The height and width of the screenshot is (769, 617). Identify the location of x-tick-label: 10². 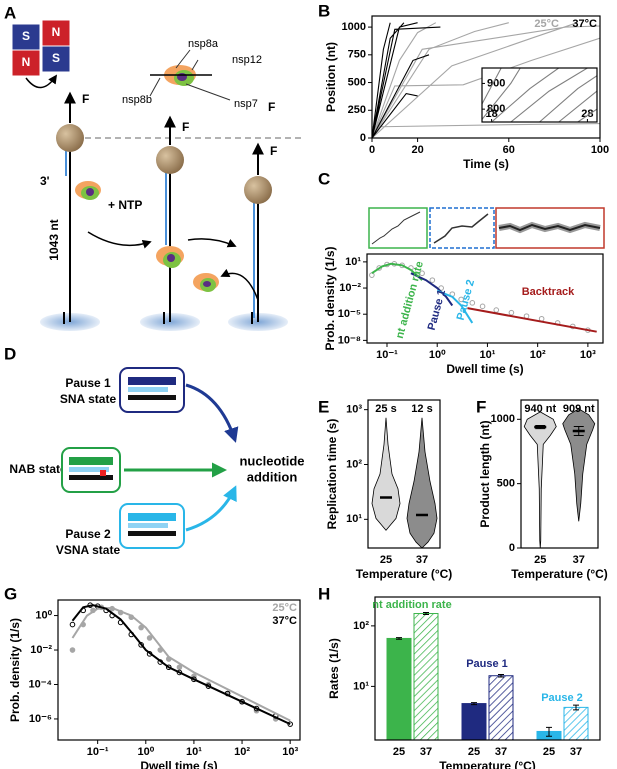
(242, 752).